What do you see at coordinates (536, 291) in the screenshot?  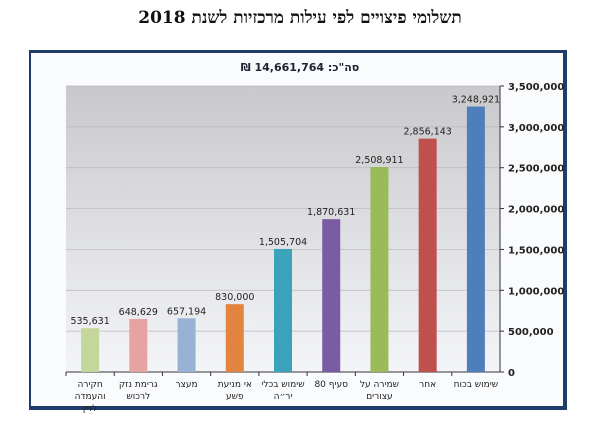 I see `y-tick-label: 1,000,000` at bounding box center [536, 291].